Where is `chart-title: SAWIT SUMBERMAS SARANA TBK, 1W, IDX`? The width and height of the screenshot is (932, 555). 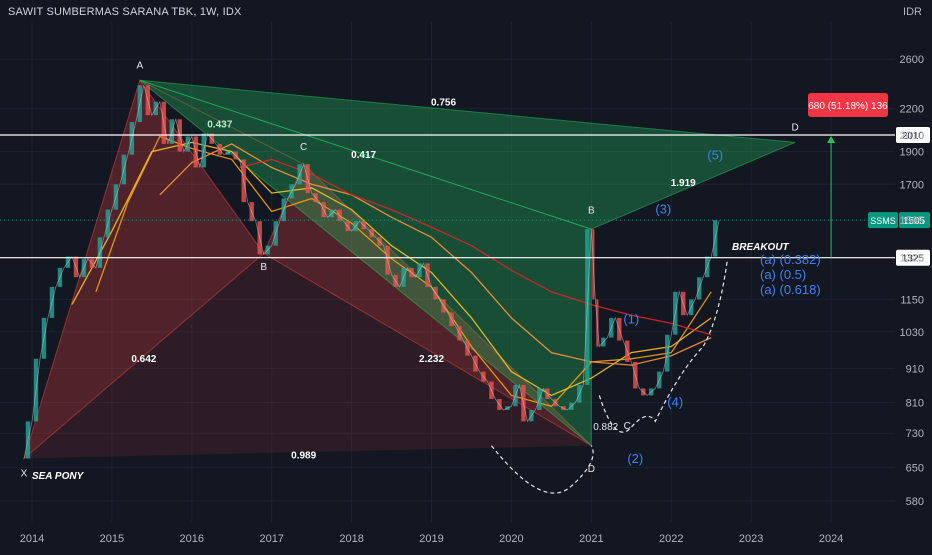 chart-title: SAWIT SUMBERMAS SARANA TBK, 1W, IDX is located at coordinates (125, 12).